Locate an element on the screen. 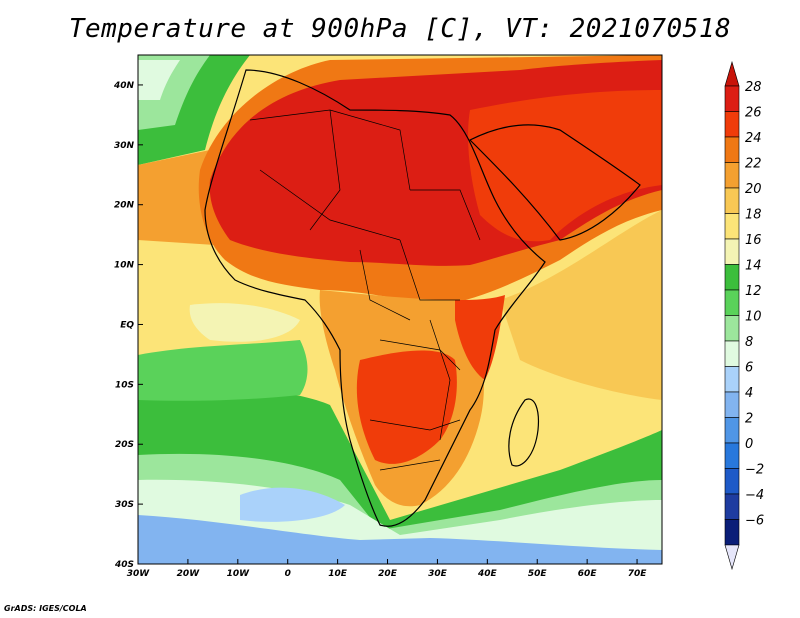 The image size is (800, 618). colorbar-overflow-arrow is located at coordinates (732, 73).